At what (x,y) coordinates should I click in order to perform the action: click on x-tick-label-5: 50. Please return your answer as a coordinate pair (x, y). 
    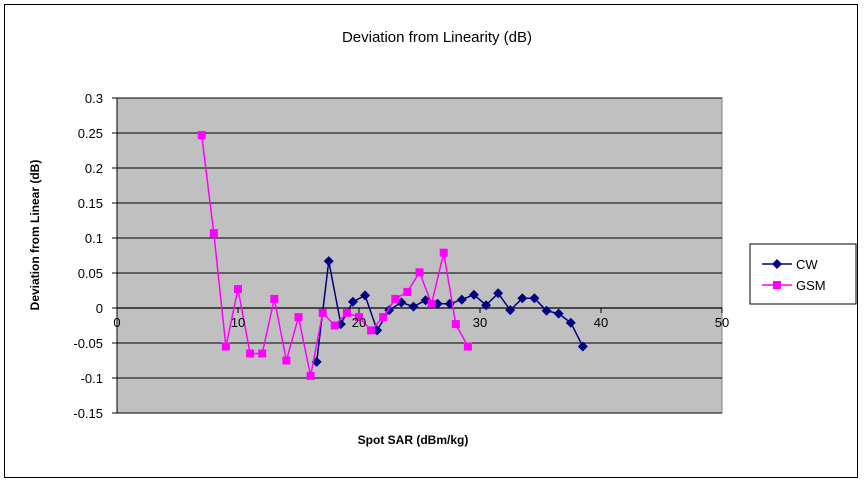
    Looking at the image, I should click on (722, 322).